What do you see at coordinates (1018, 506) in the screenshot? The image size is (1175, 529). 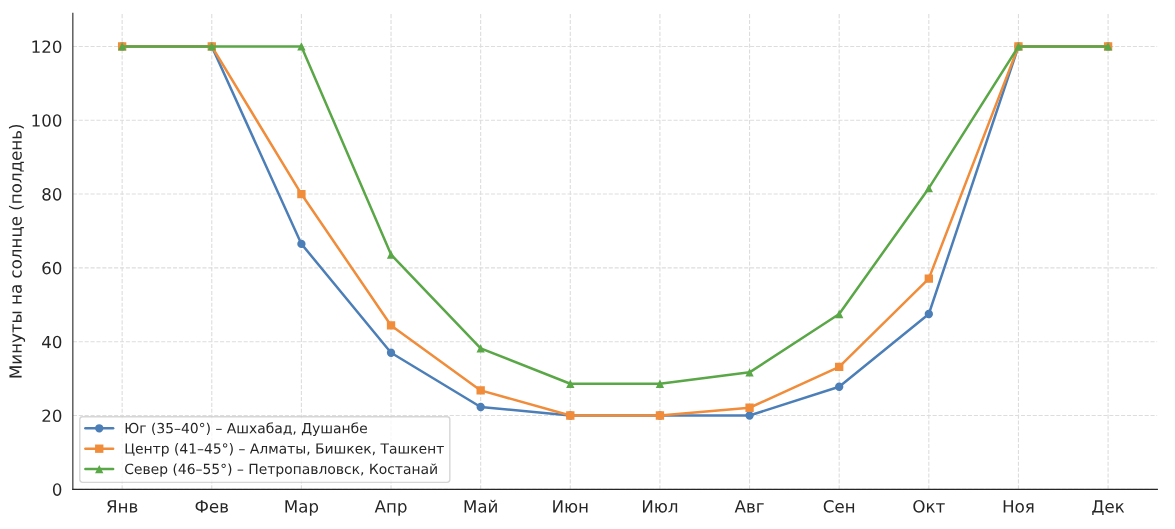 I see `x-tick-label: Ноя` at bounding box center [1018, 506].